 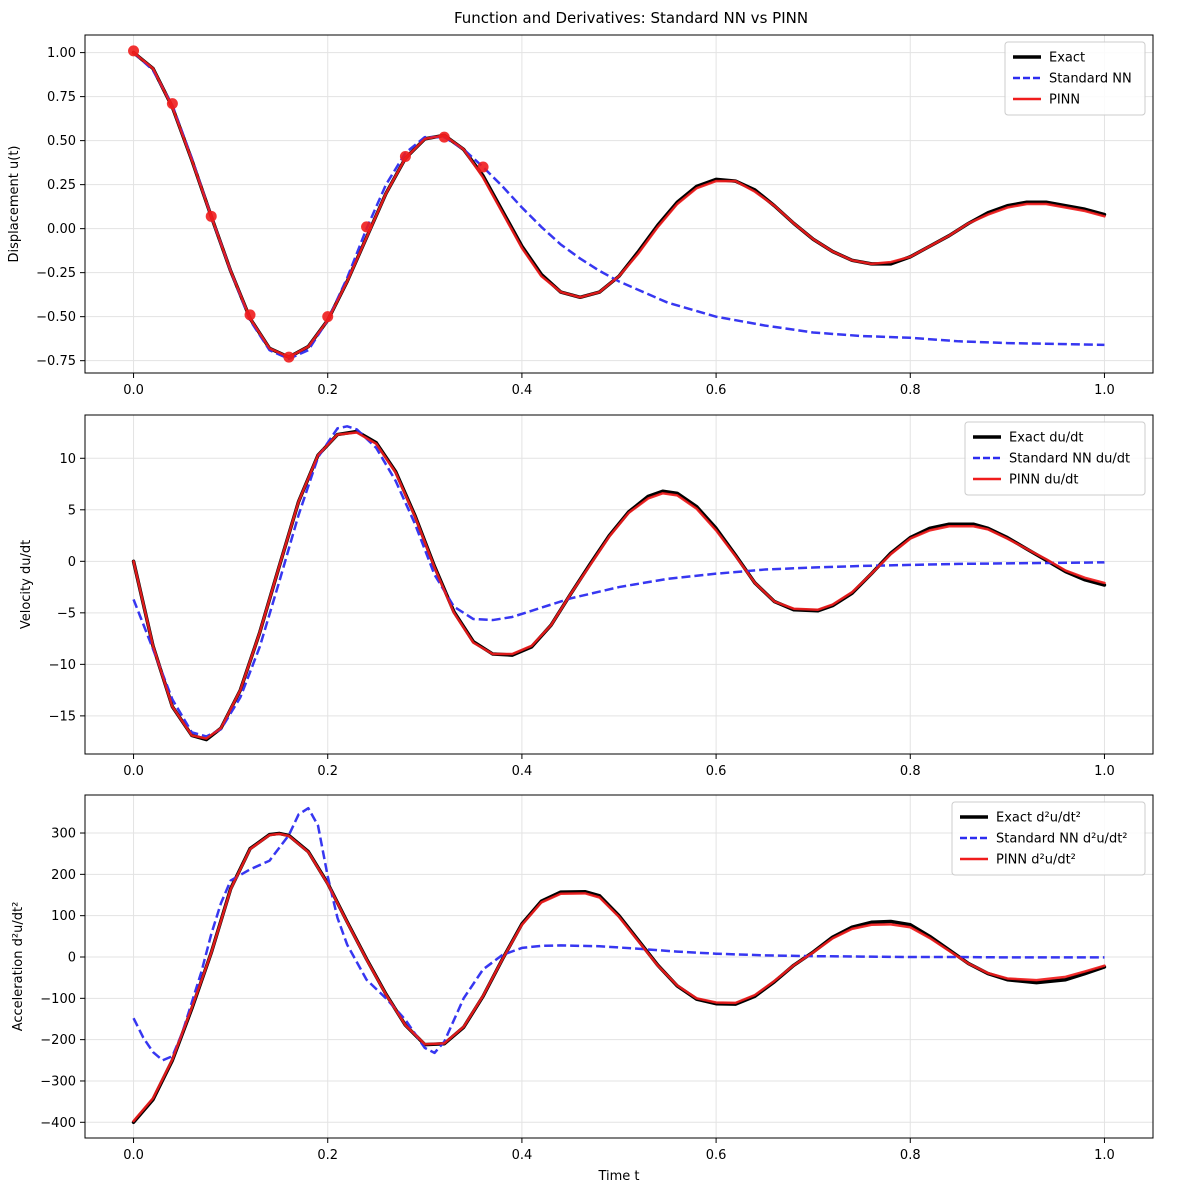 I want to click on y-tick-label: −100, so click(x=58, y=999).